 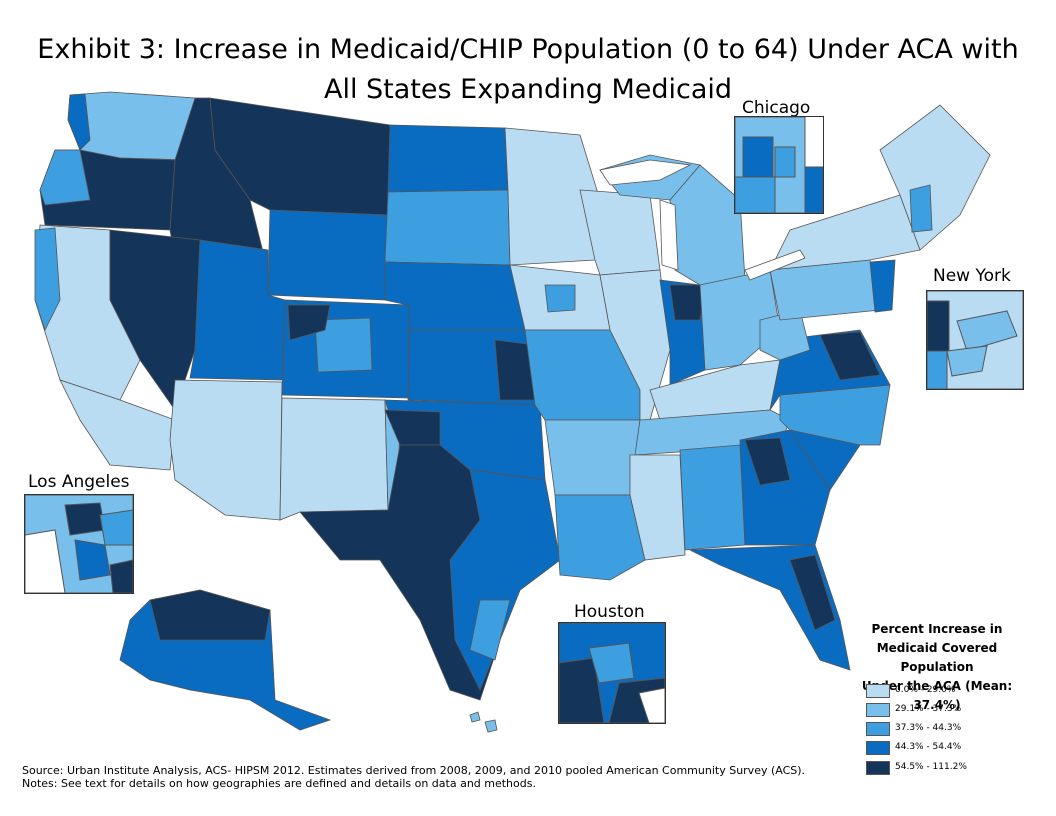 What do you see at coordinates (343, 345) in the screenshot?
I see `region-co-central` at bounding box center [343, 345].